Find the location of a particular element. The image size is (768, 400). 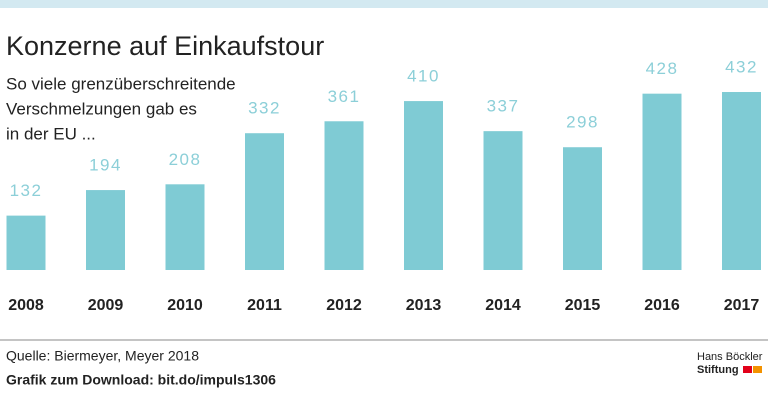

x-tick-label: 2008 is located at coordinates (26, 305).